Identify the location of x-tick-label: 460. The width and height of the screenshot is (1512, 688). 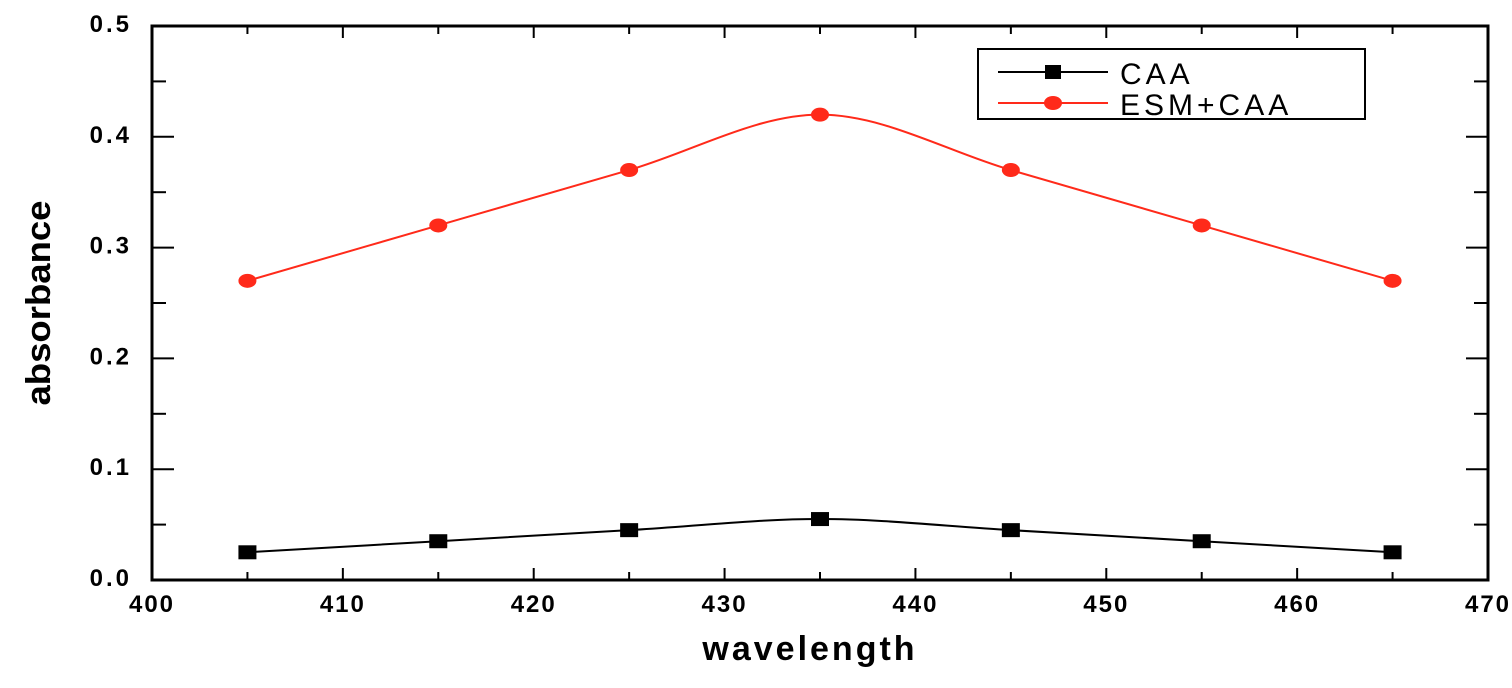
(1297, 604).